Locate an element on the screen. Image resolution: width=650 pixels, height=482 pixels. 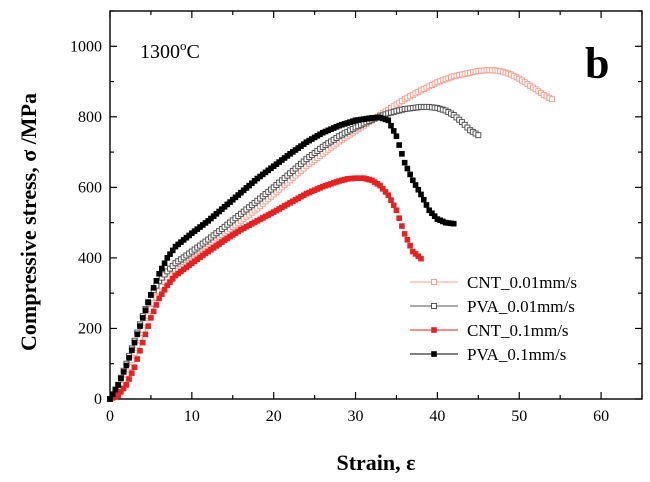
x-tick-label: 60 is located at coordinates (601, 416).